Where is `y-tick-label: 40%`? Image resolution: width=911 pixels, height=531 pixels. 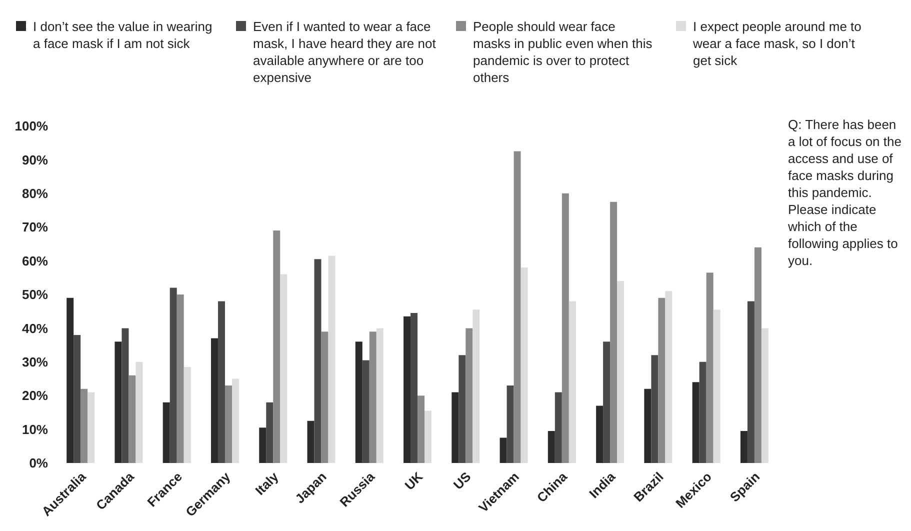 y-tick-label: 40% is located at coordinates (35, 328).